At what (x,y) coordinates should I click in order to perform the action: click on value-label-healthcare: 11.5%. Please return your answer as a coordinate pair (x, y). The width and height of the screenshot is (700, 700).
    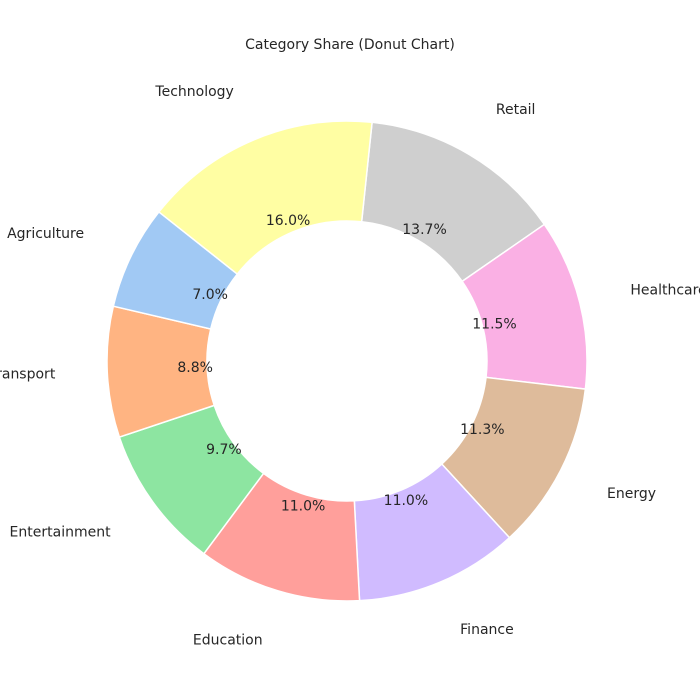
    Looking at the image, I should click on (494, 324).